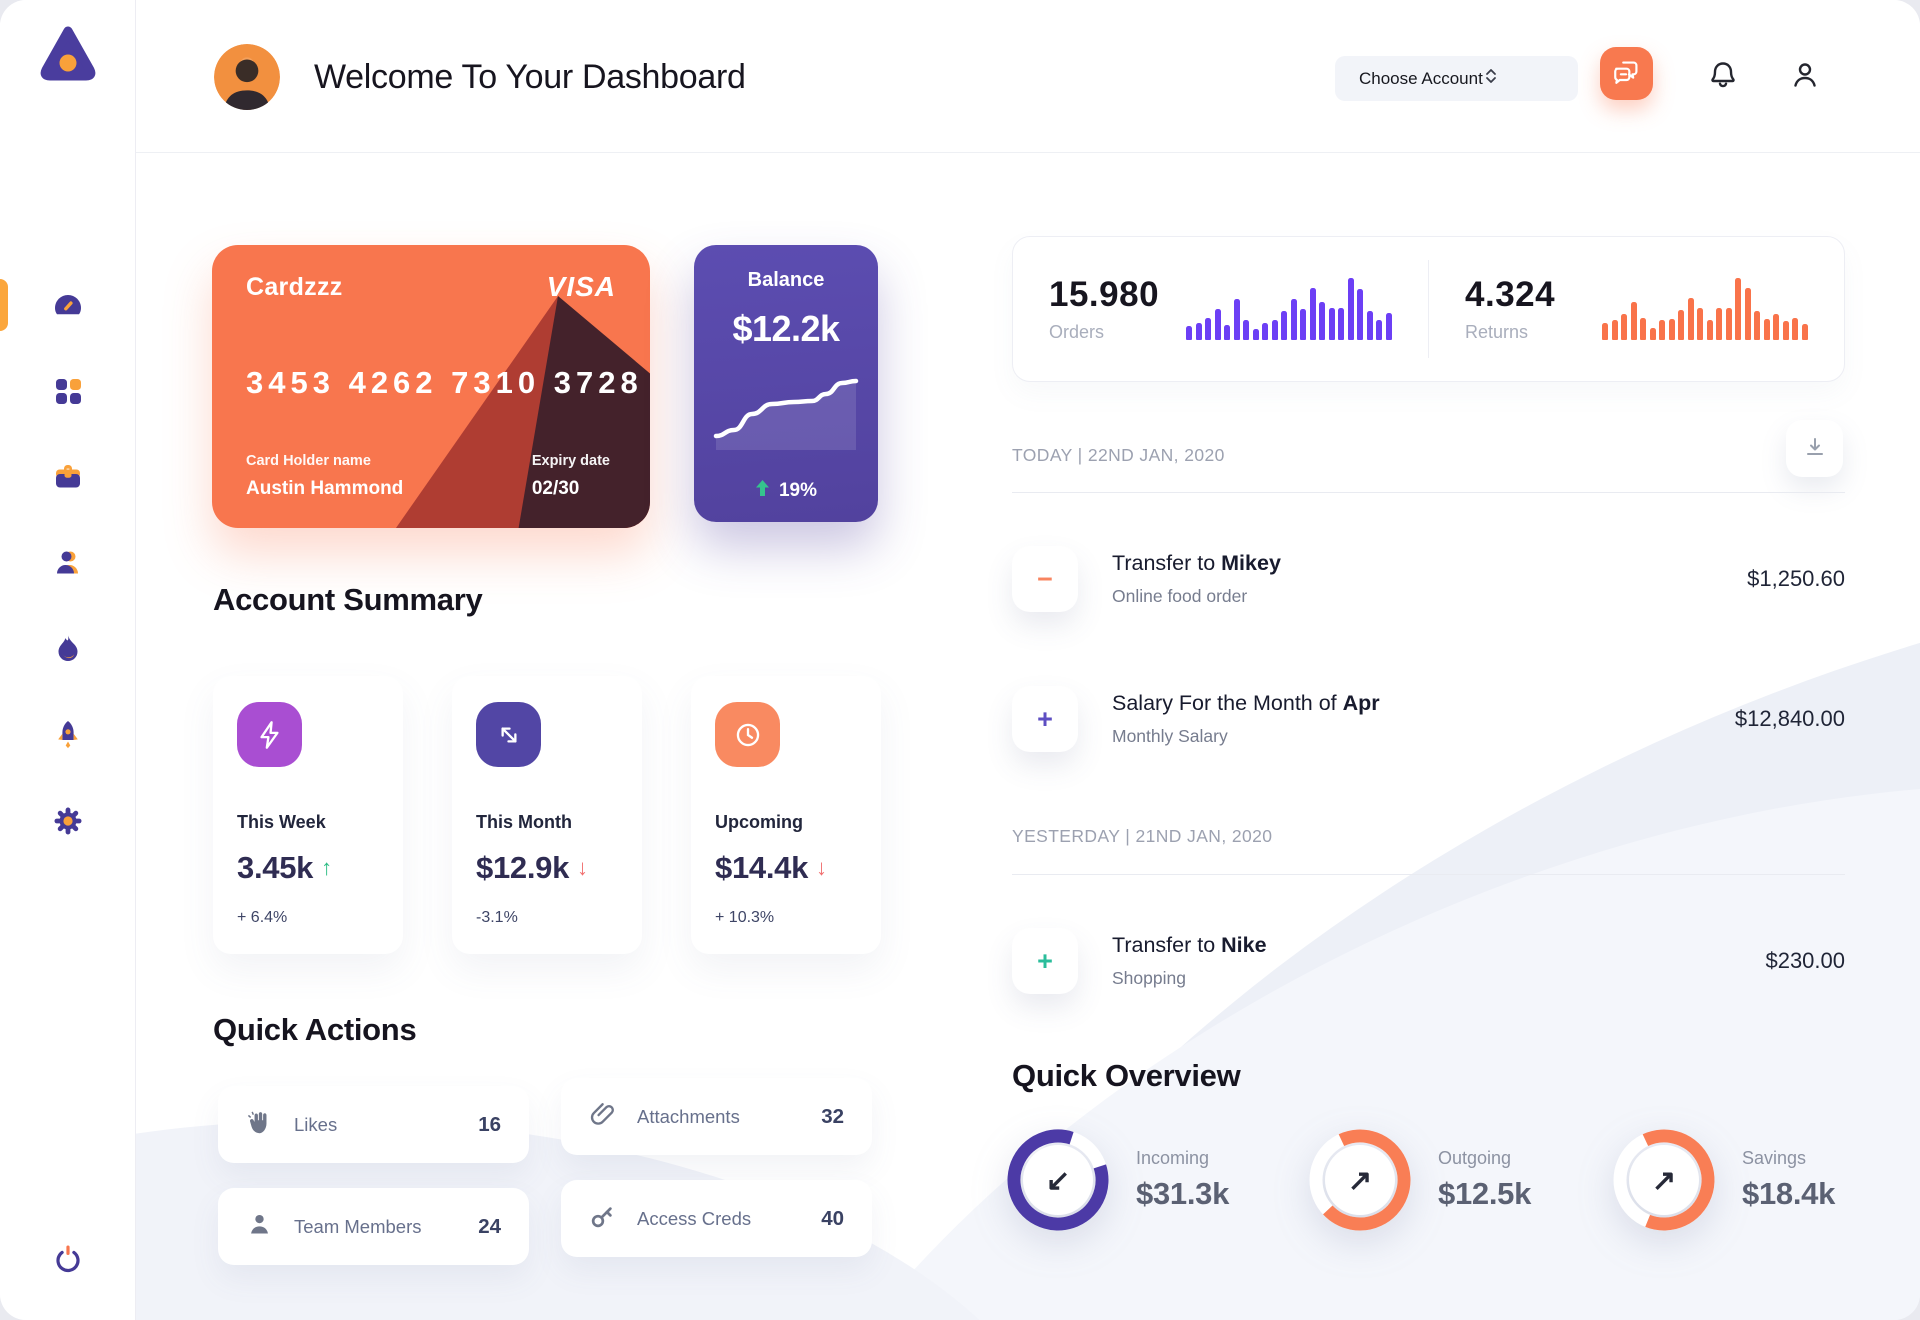 This screenshot has width=1920, height=1320. What do you see at coordinates (1723, 78) in the screenshot?
I see `bell-icon` at bounding box center [1723, 78].